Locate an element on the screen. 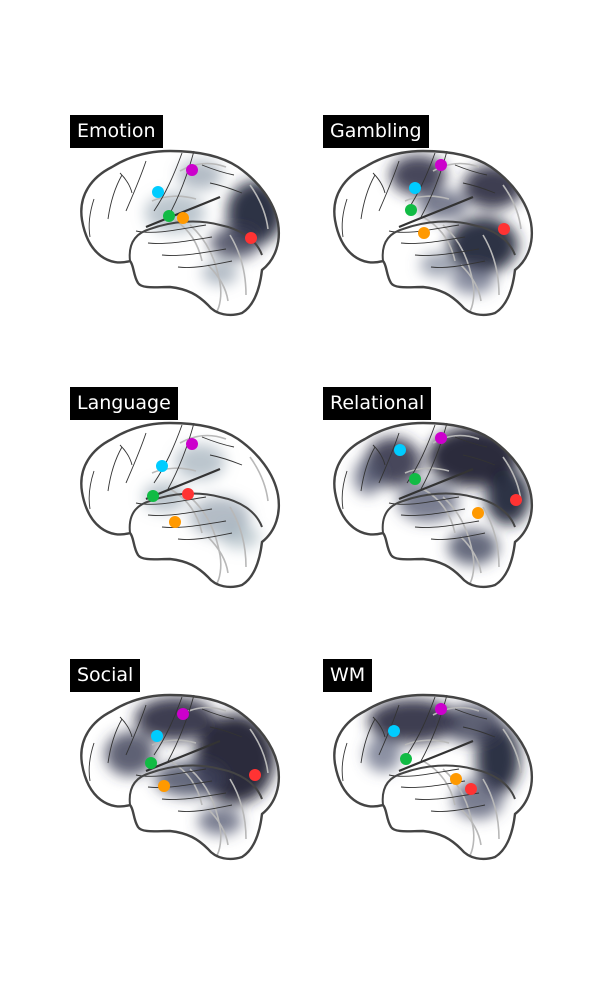 This screenshot has width=600, height=1000. panel-title-relational: Relational is located at coordinates (377, 403).